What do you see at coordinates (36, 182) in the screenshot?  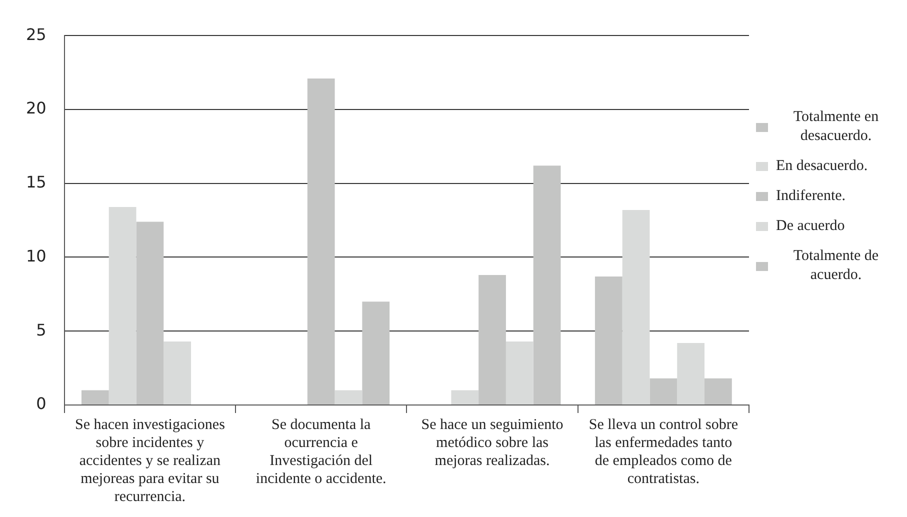 I see `y-tick-label: 15` at bounding box center [36, 182].